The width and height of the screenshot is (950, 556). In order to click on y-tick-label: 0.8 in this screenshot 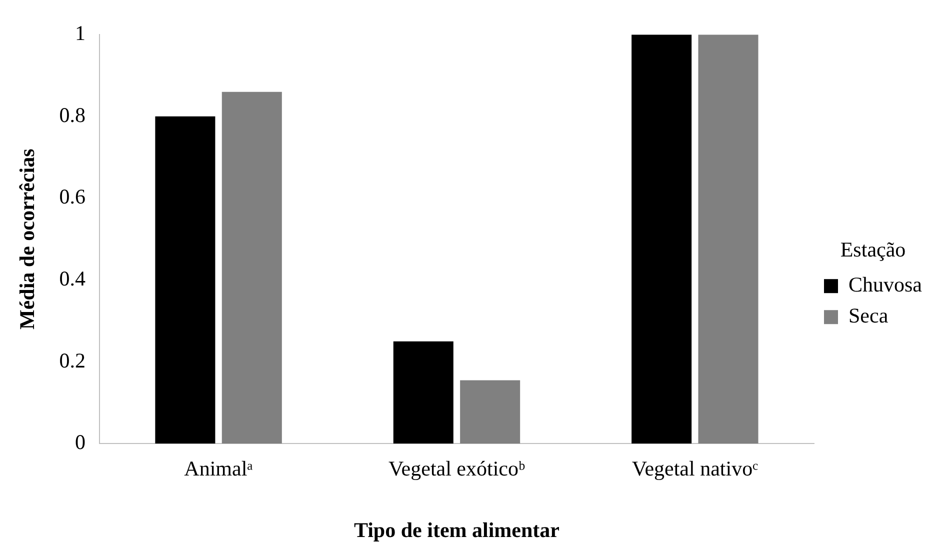, I will do `click(72, 114)`.